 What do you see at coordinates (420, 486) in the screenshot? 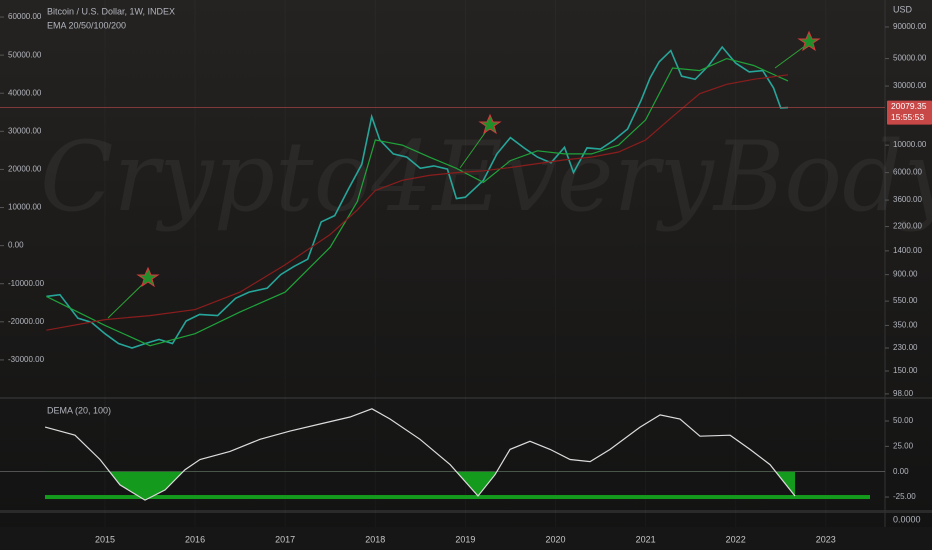
I see `negative-fill` at bounding box center [420, 486].